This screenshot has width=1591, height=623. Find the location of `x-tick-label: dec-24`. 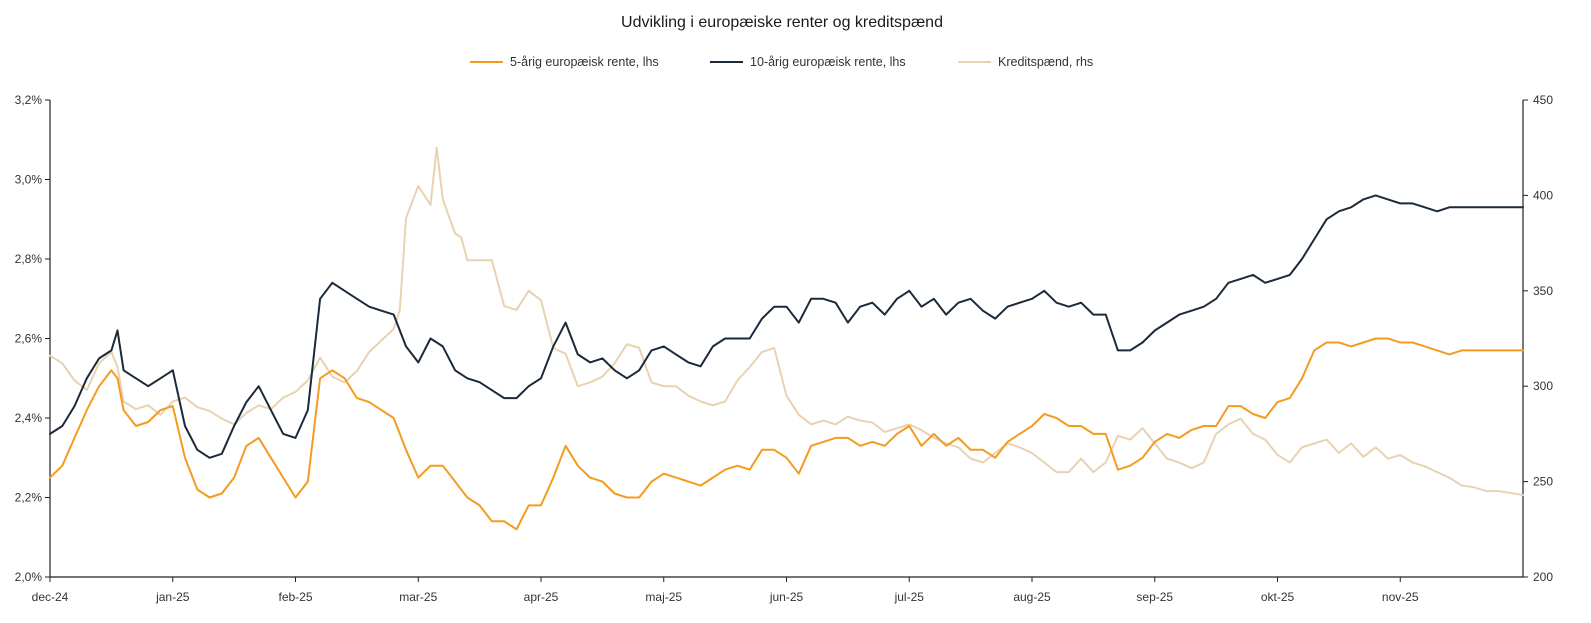

x-tick-label: dec-24 is located at coordinates (50, 597).